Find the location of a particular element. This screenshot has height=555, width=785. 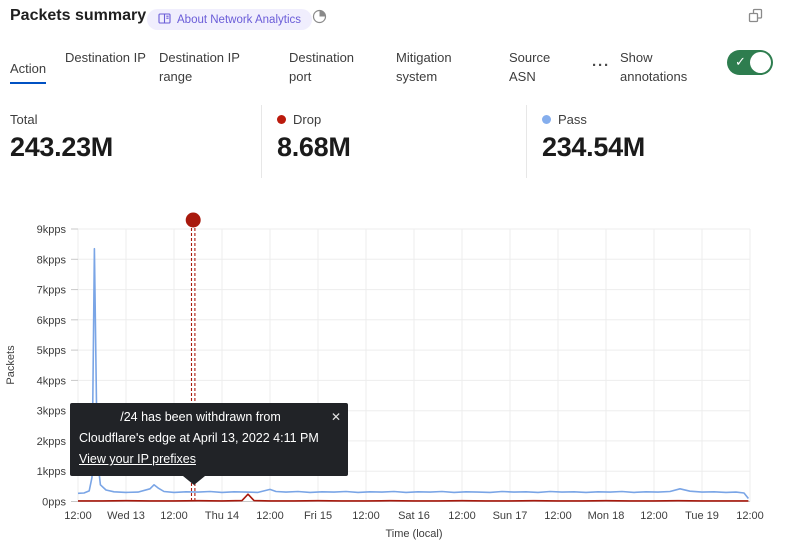

svg-text: Sat 16 is located at coordinates (414, 516).